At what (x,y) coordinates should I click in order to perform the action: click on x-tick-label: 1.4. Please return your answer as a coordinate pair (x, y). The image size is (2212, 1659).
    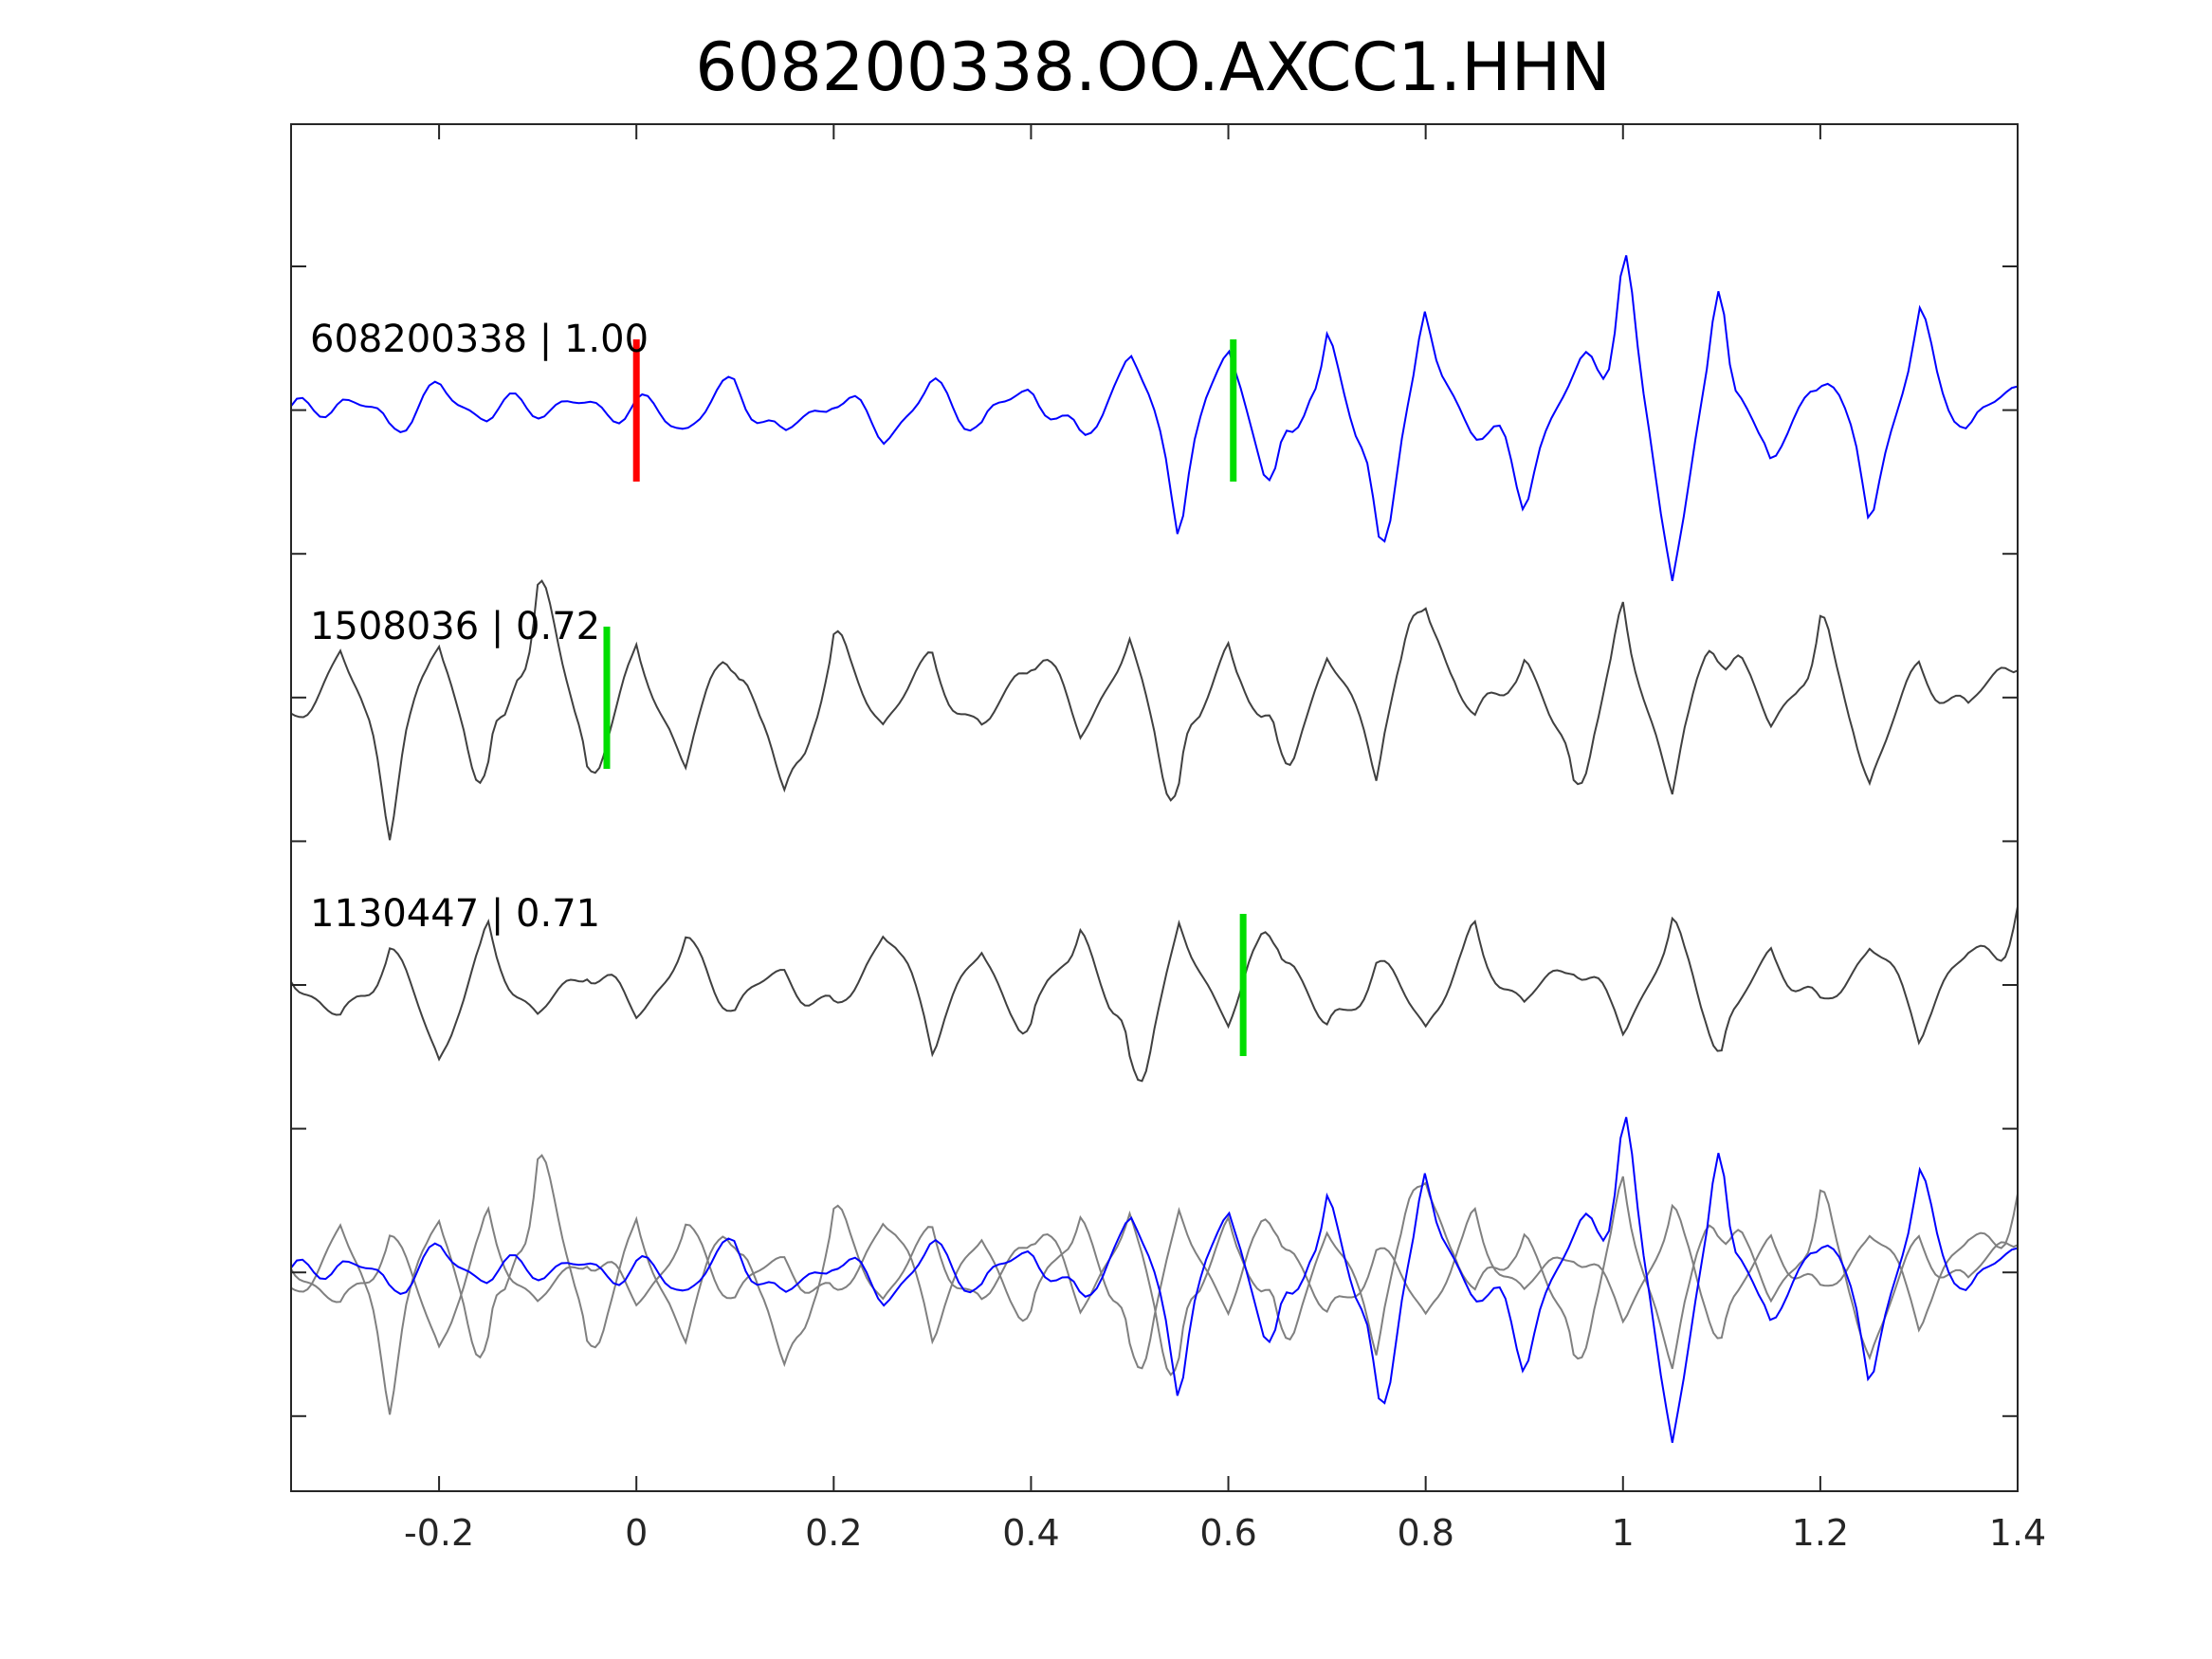
    Looking at the image, I should click on (2017, 1533).